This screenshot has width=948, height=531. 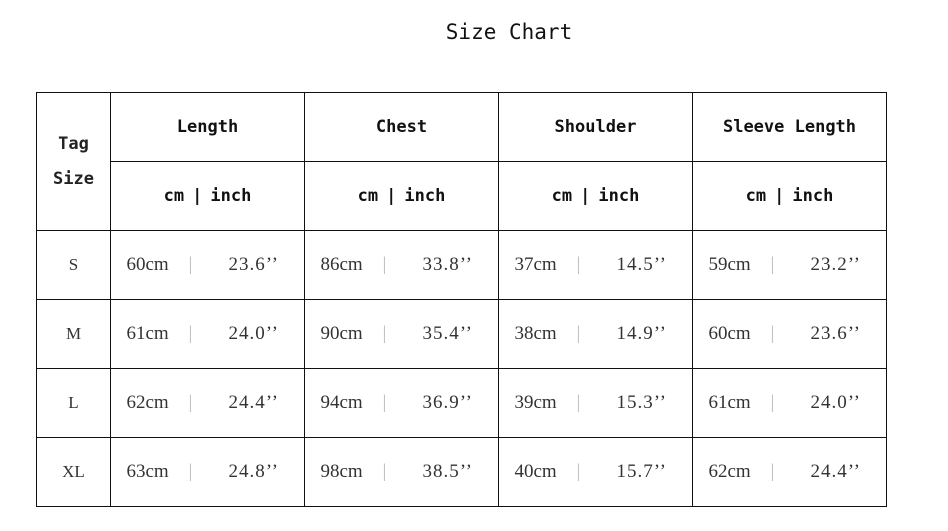 I want to click on measurement-cell: 37cm | 14.5’’, so click(x=595, y=265).